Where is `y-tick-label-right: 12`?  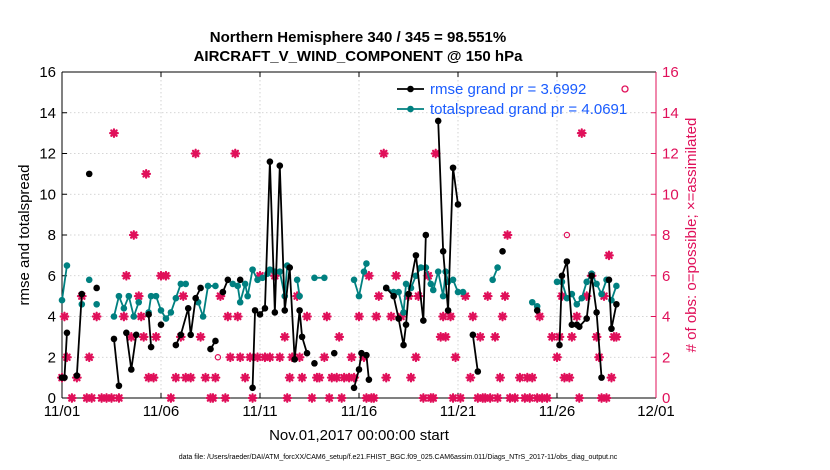
y-tick-label-right: 12 is located at coordinates (670, 154).